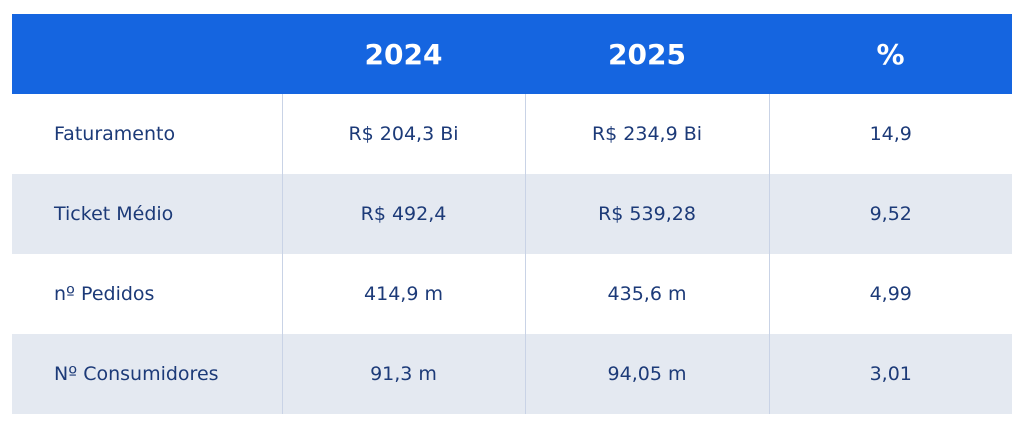 This screenshot has width=1024, height=429. What do you see at coordinates (647, 54) in the screenshot?
I see `header-cell-2025: 2025` at bounding box center [647, 54].